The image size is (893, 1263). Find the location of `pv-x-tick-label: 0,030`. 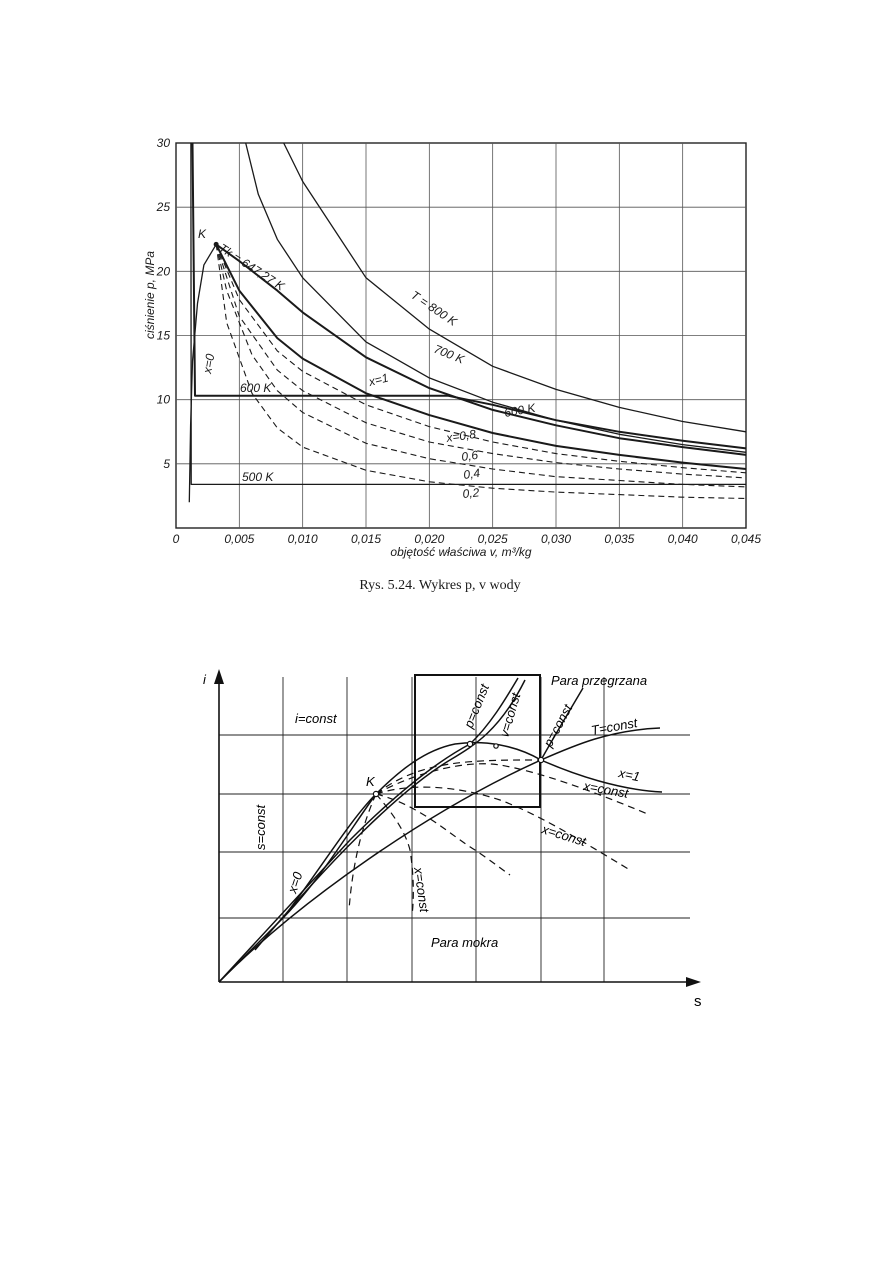

pv-x-tick-label: 0,030 is located at coordinates (556, 539).